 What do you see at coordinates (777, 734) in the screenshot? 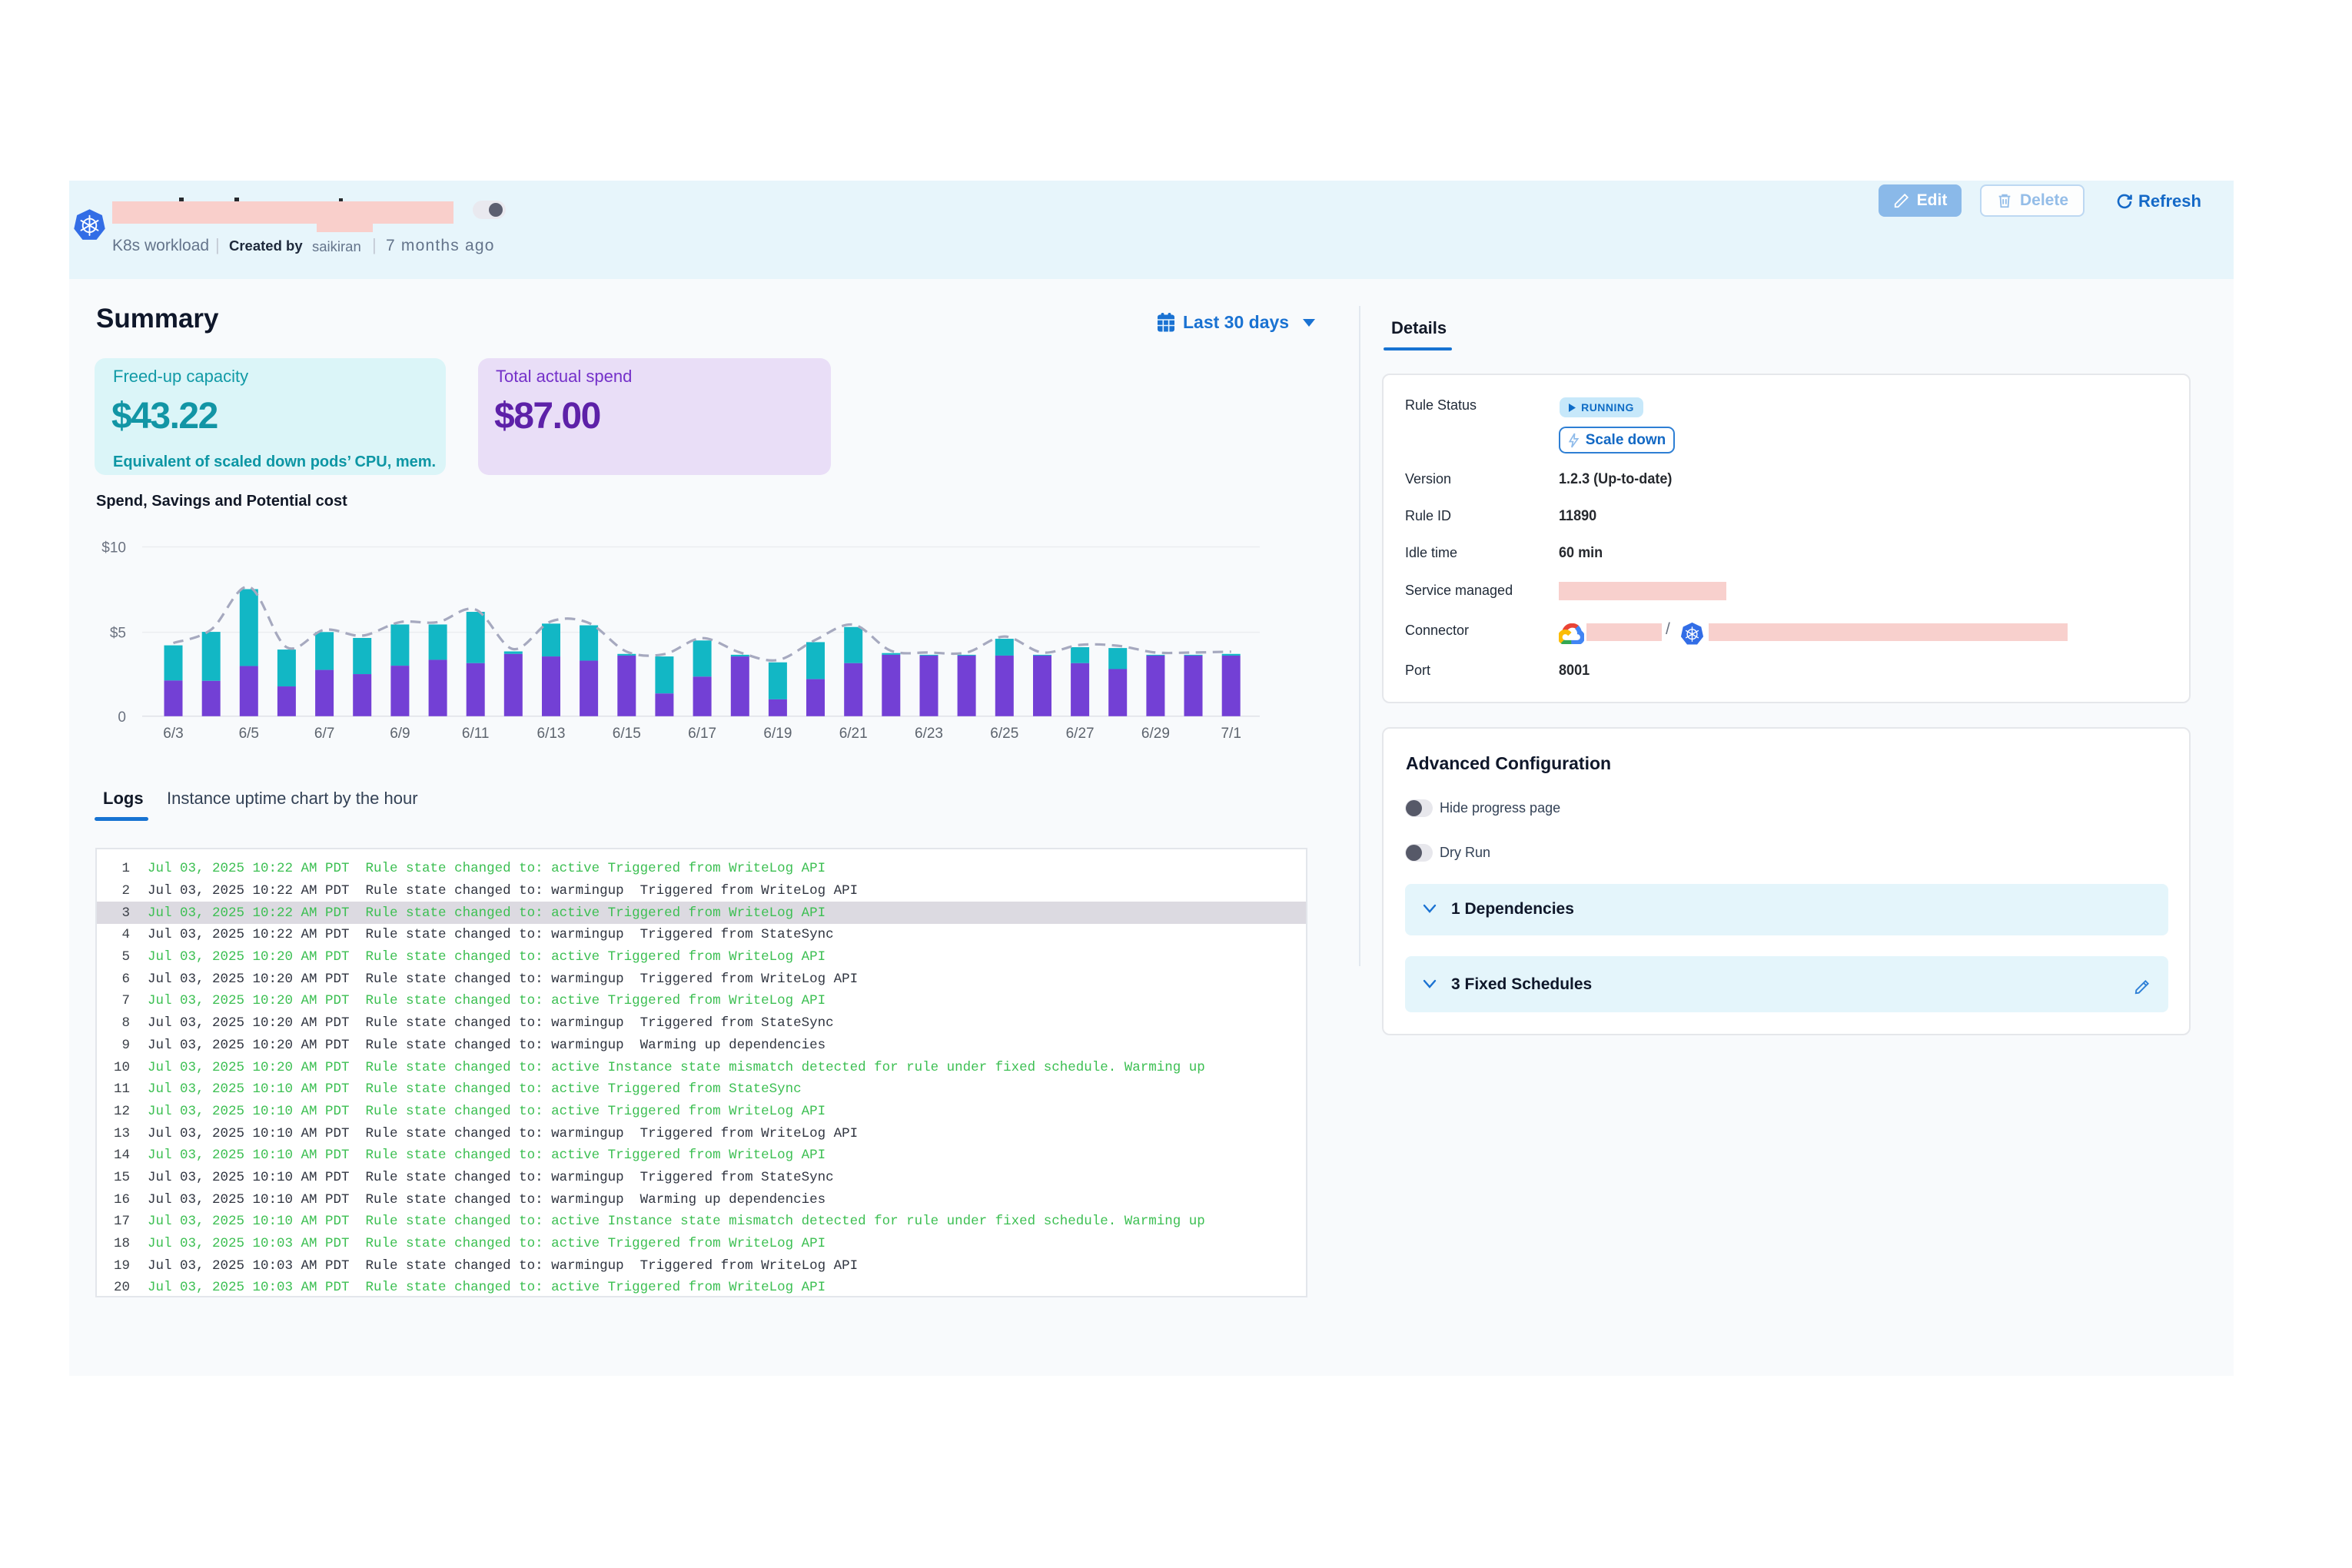
I see `svg-text: 6/19` at bounding box center [777, 734].